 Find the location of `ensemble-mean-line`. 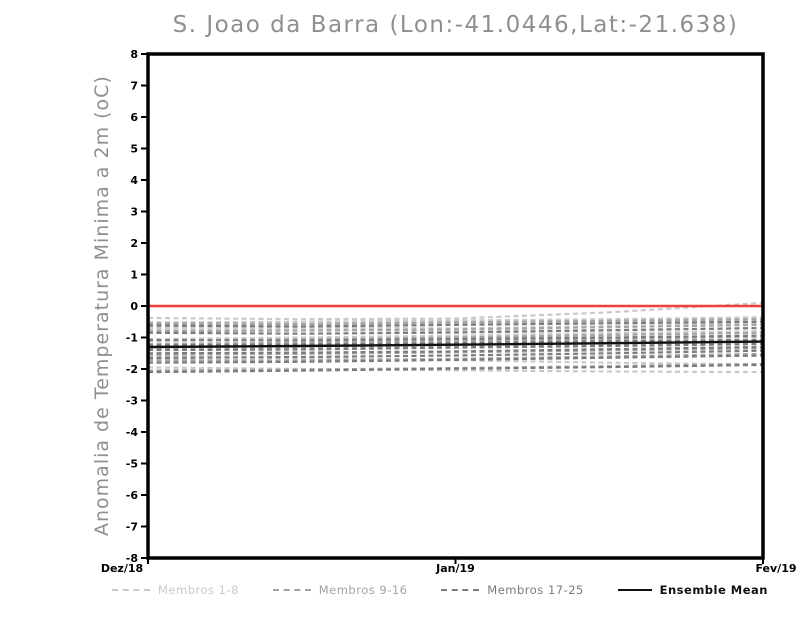

ensemble-mean-line is located at coordinates (455, 344).